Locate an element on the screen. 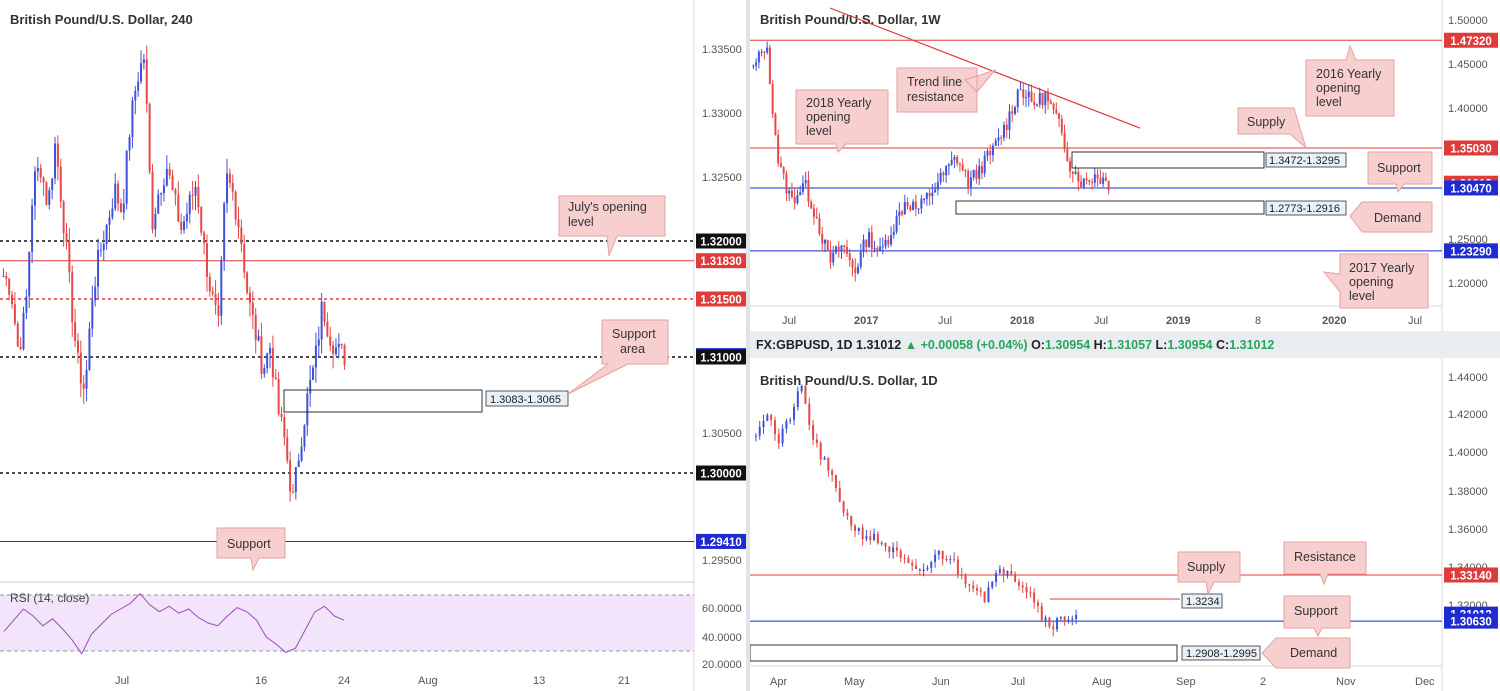 The image size is (1500, 691). rsi-pane: RSI (14, close) 60.0000 40.0000 20.0000 is located at coordinates (371, 631).